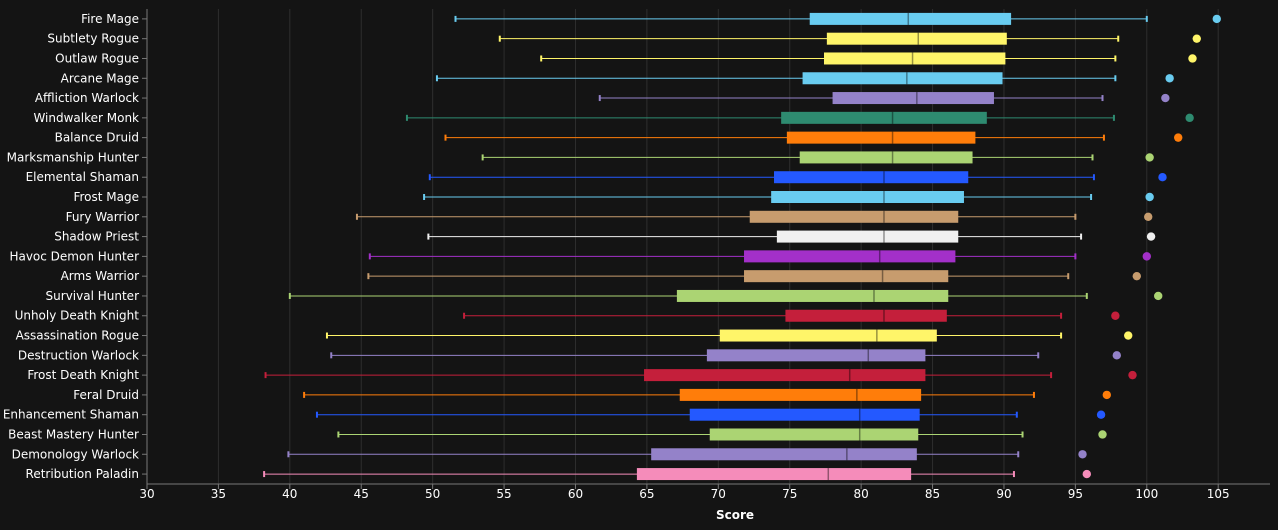 The image size is (1278, 530). I want to click on x-tick-label: 55, so click(503, 494).